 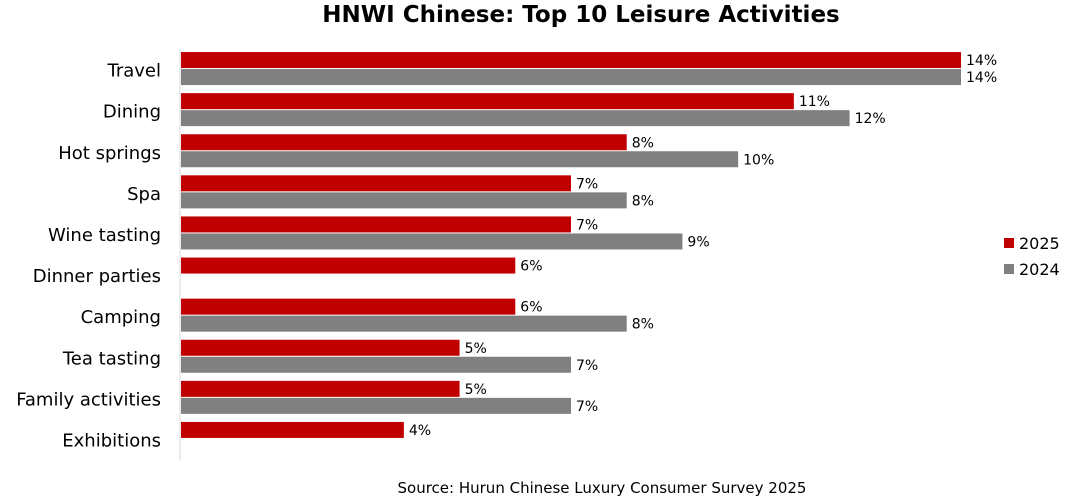 What do you see at coordinates (758, 160) in the screenshot?
I see `data-label-2024: 10%` at bounding box center [758, 160].